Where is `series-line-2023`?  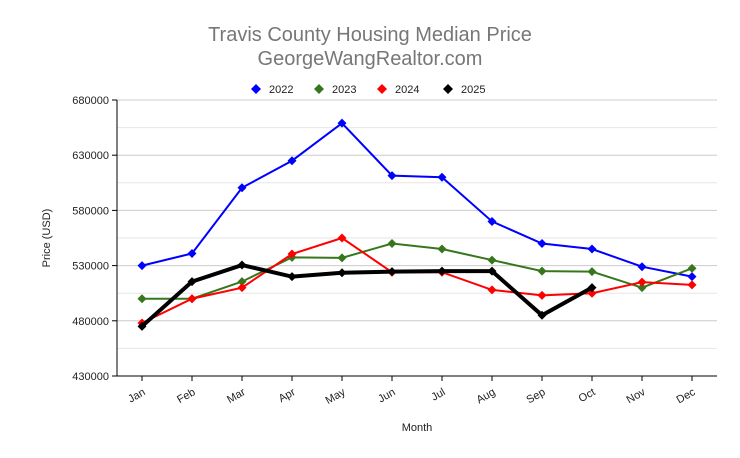
series-line-2023 is located at coordinates (417, 271).